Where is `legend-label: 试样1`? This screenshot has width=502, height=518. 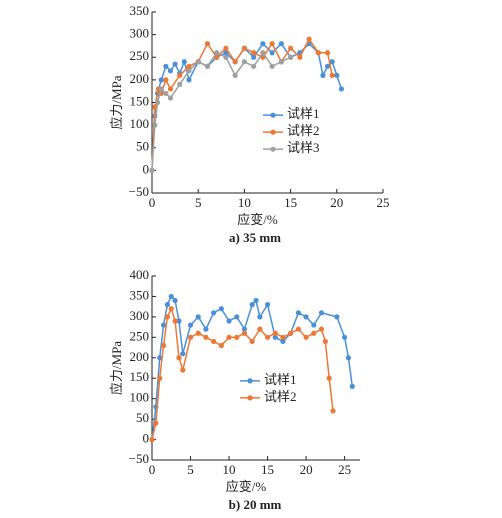 legend-label: 试样1 is located at coordinates (280, 379).